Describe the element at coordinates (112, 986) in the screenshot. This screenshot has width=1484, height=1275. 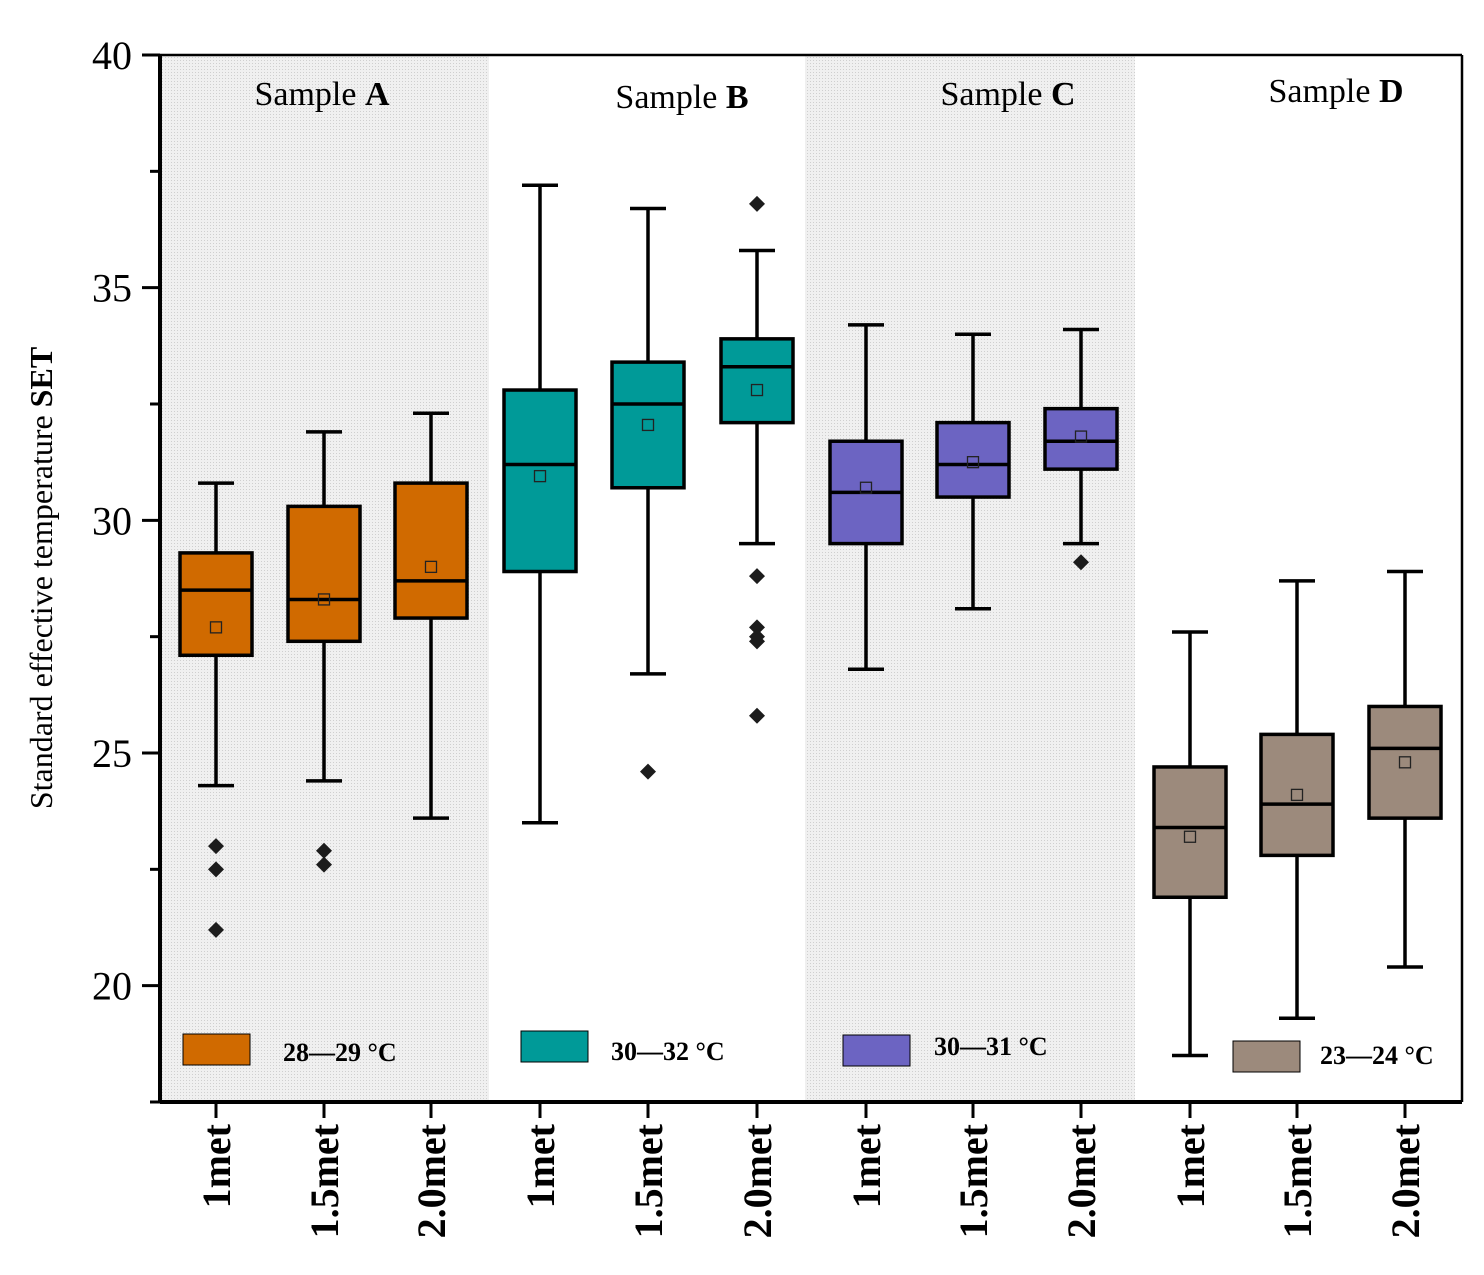
I see `y-tick-label: 20` at that location.